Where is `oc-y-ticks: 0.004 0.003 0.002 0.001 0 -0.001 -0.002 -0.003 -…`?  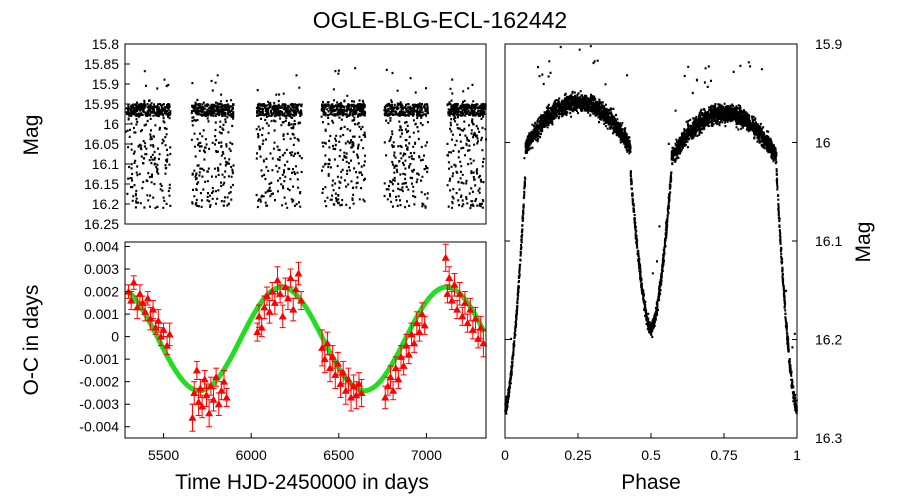
oc-y-ticks: 0.004 0.003 0.002 0.001 0 -0.001 -0.002 -0.003 -… is located at coordinates (104, 337).